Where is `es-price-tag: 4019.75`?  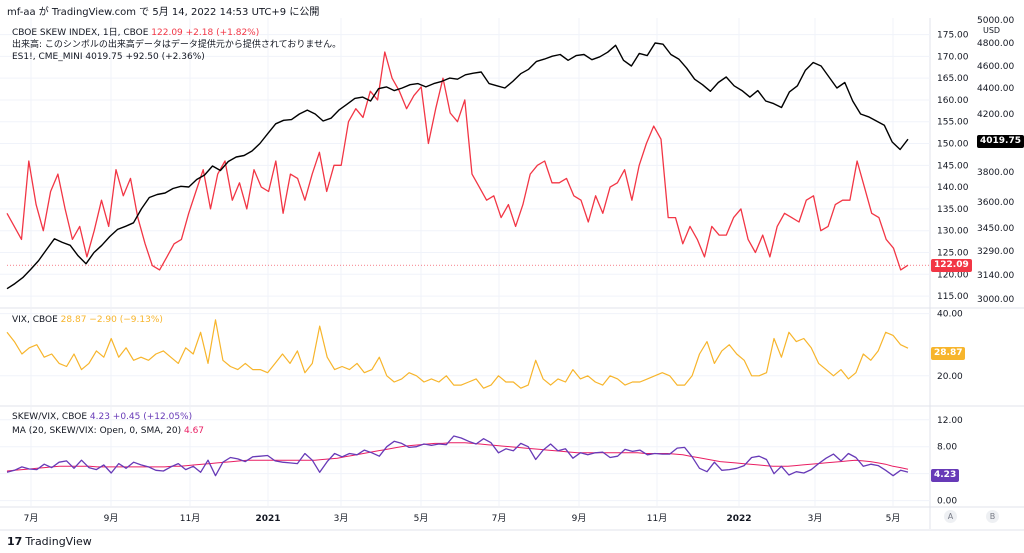
es-price-tag: 4019.75 is located at coordinates (1000, 141).